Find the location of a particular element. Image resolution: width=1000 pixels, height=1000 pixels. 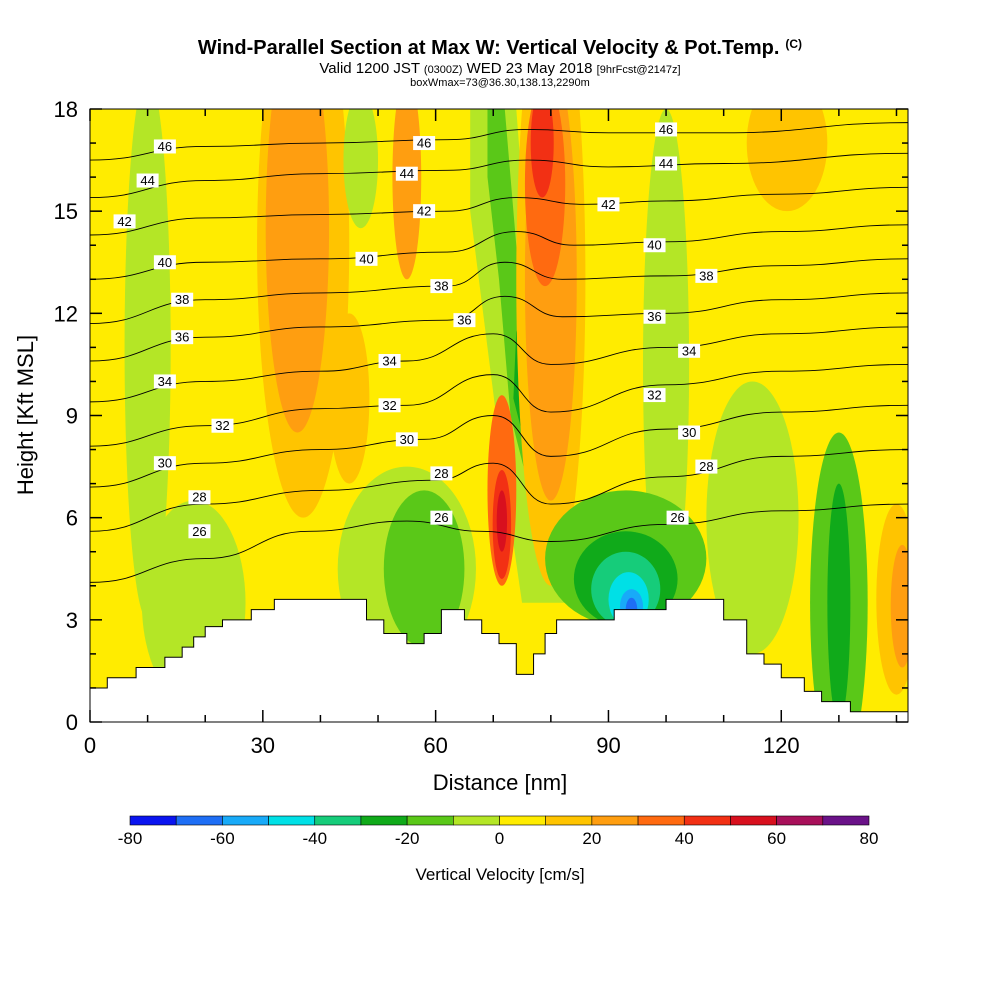

contour-label-text: 40 is located at coordinates (654, 245).